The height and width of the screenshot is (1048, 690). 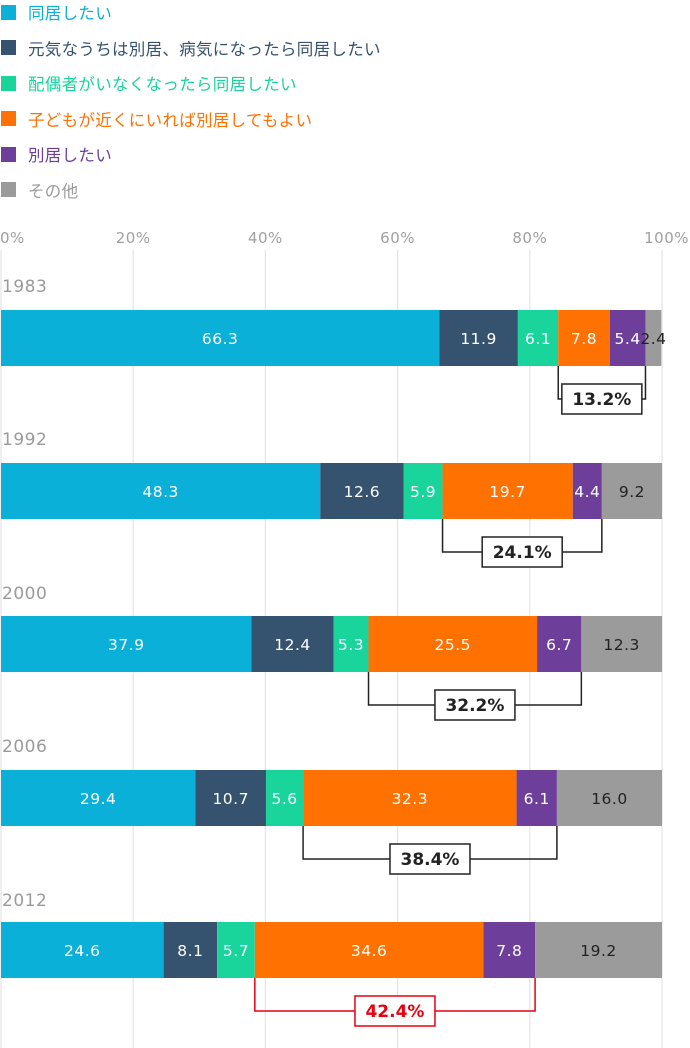 I want to click on data-label: 29.4, so click(x=98, y=799).